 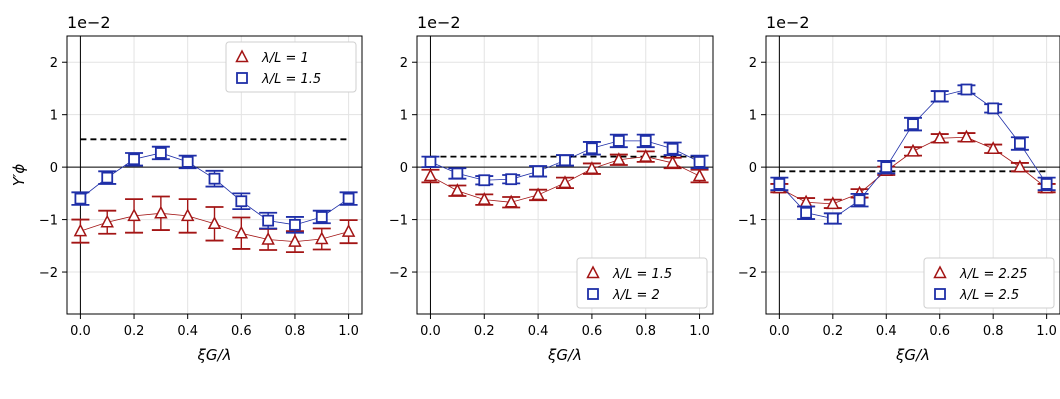 What do you see at coordinates (642, 283) in the screenshot?
I see `legend: λ/L = 1.5 λ/L = 2` at bounding box center [642, 283].